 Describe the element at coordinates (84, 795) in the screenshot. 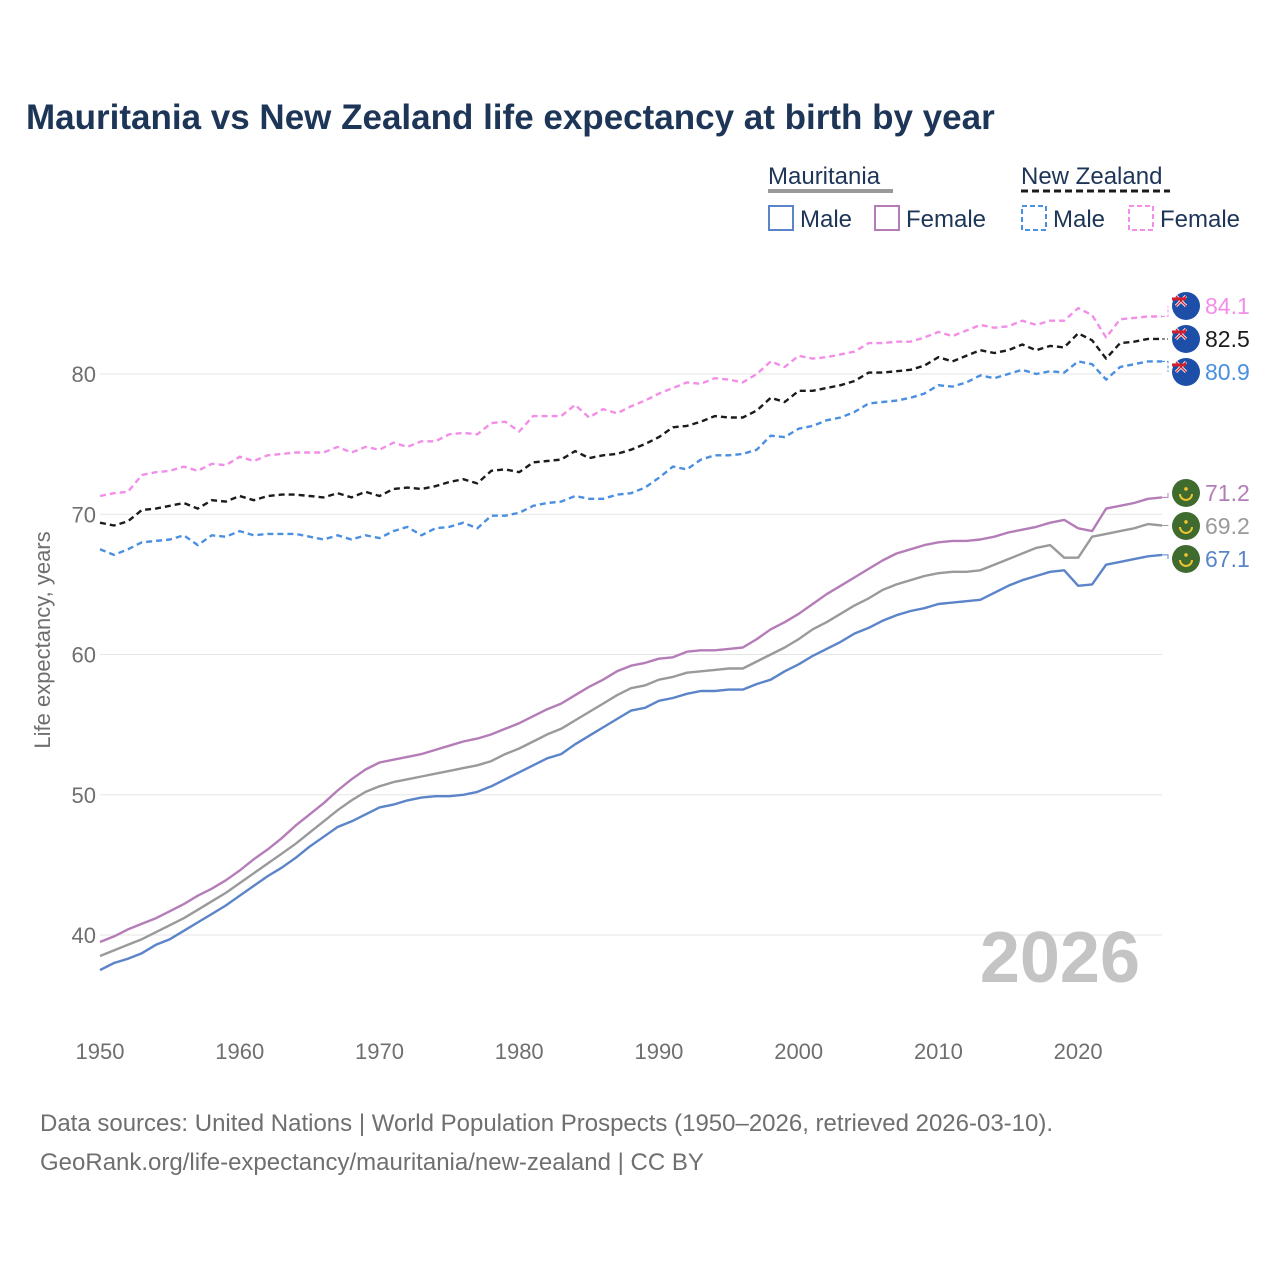

I see `y-tick-label: 50` at that location.